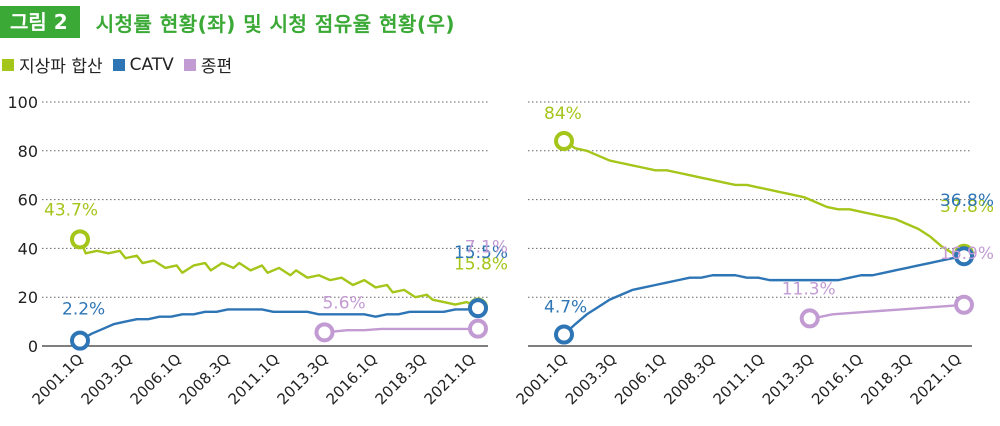  I want to click on start-marker-1-catv, so click(564, 334).